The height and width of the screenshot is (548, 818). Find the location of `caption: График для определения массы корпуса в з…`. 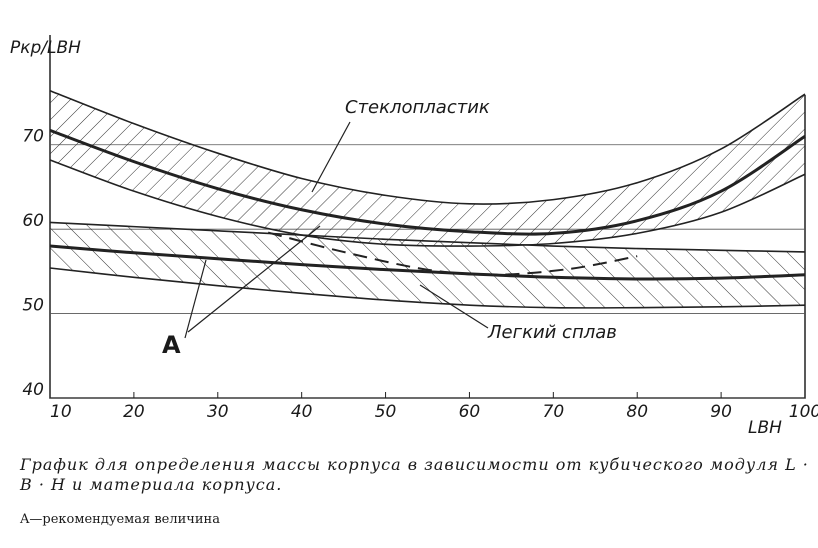

caption: График для определения массы корпуса в з… is located at coordinates (414, 474).